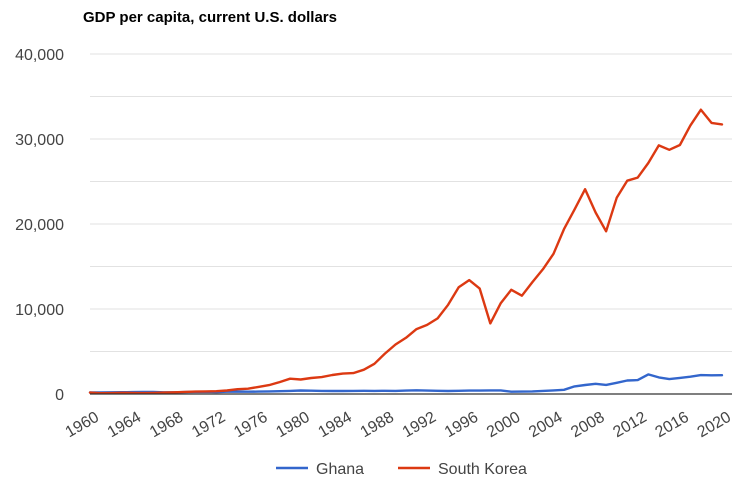 This screenshot has width=743, height=488. Describe the element at coordinates (334, 425) in the screenshot. I see `x-tick-label: 1984` at that location.